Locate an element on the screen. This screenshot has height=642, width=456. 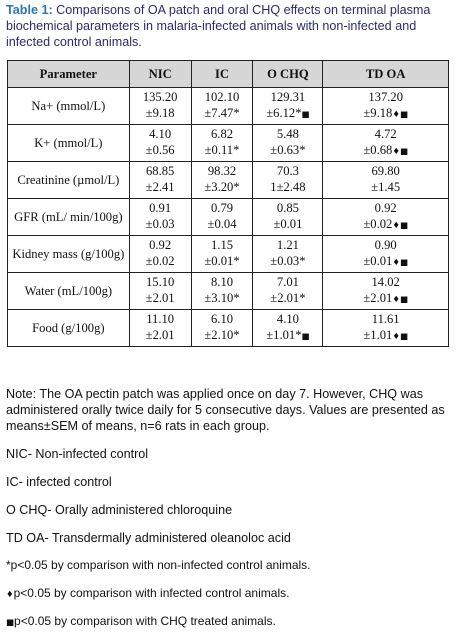
value-cell: 98.32 ±3.20* is located at coordinates (222, 180).